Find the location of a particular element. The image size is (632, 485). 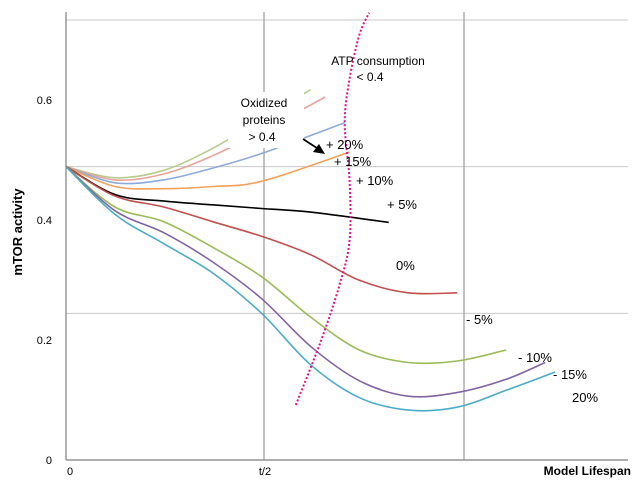

oxidized-note-bg is located at coordinates (266, 120).